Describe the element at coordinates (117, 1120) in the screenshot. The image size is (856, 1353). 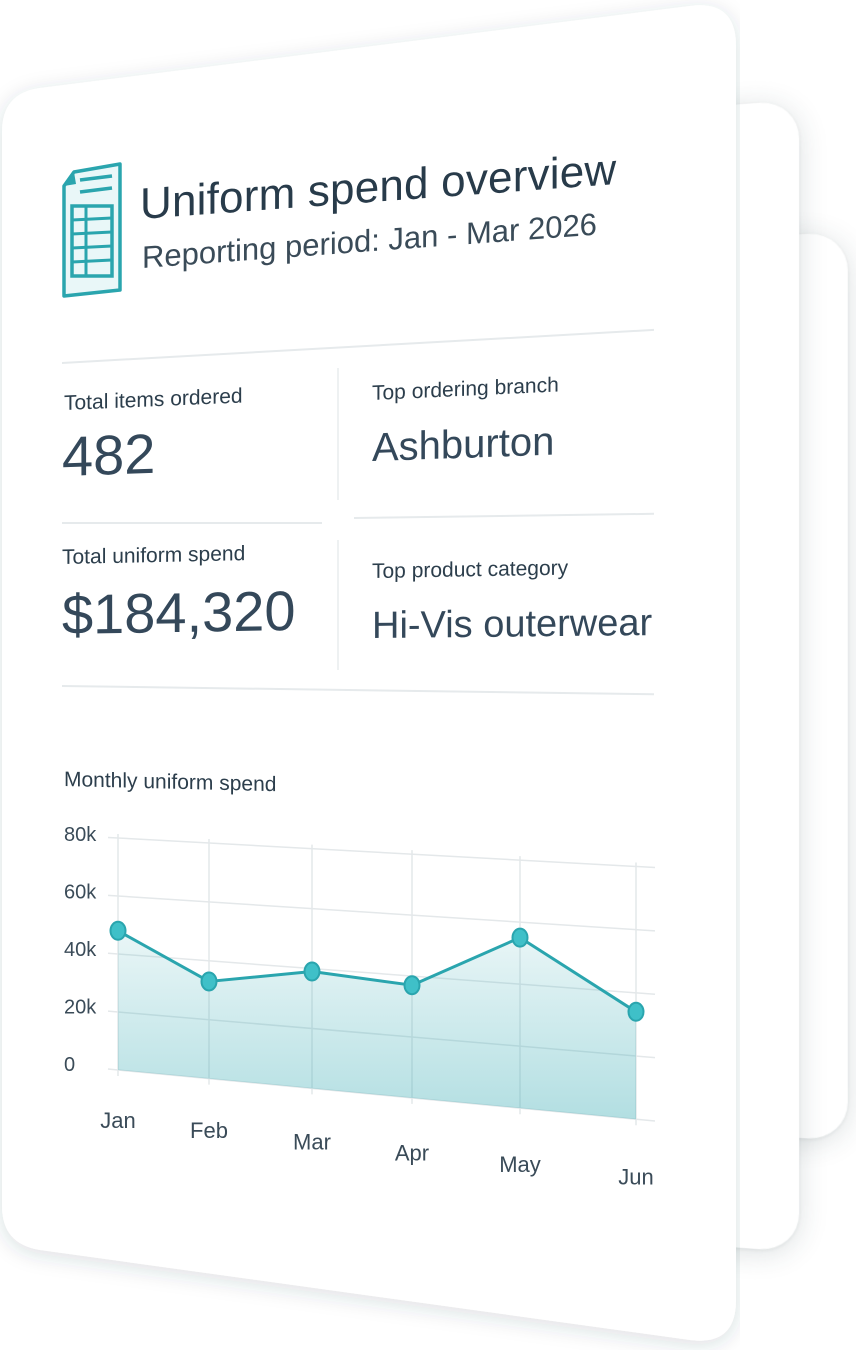
I see `x-tick-label: Jan` at that location.